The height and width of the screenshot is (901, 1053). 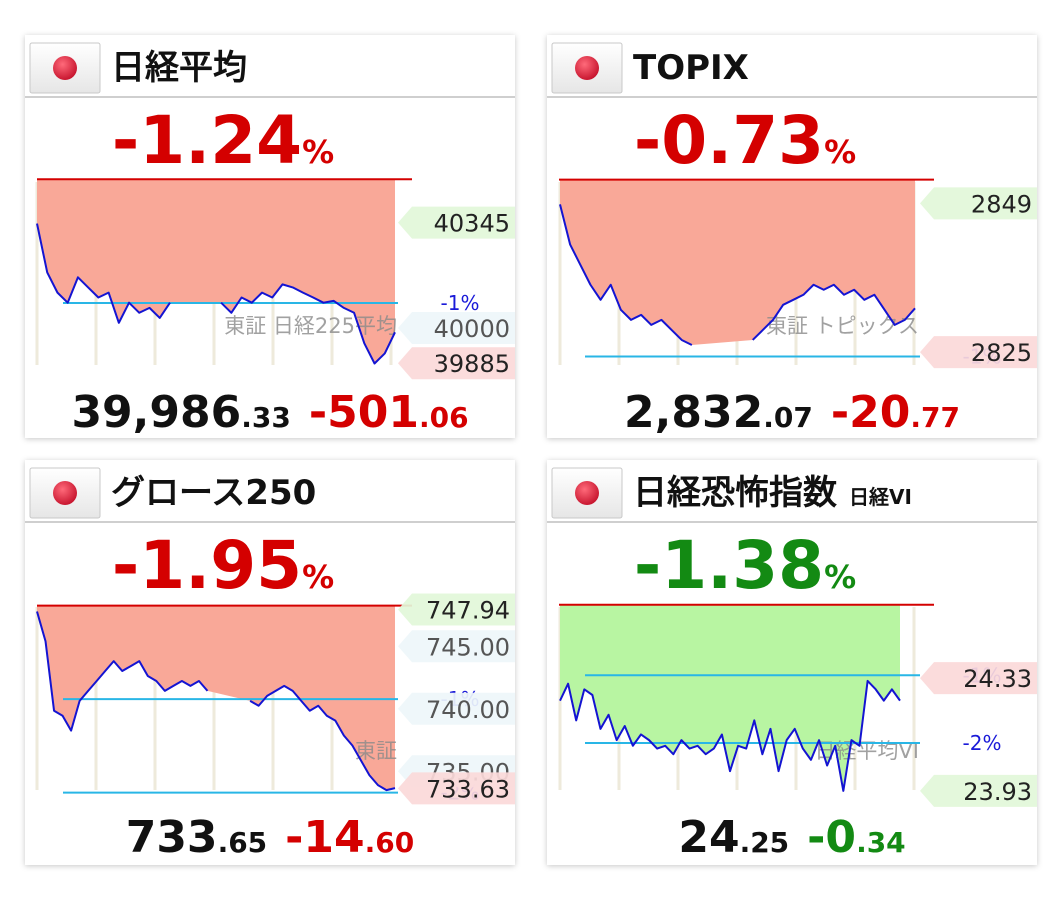 I want to click on low-label: 2825, so click(x=1001, y=353).